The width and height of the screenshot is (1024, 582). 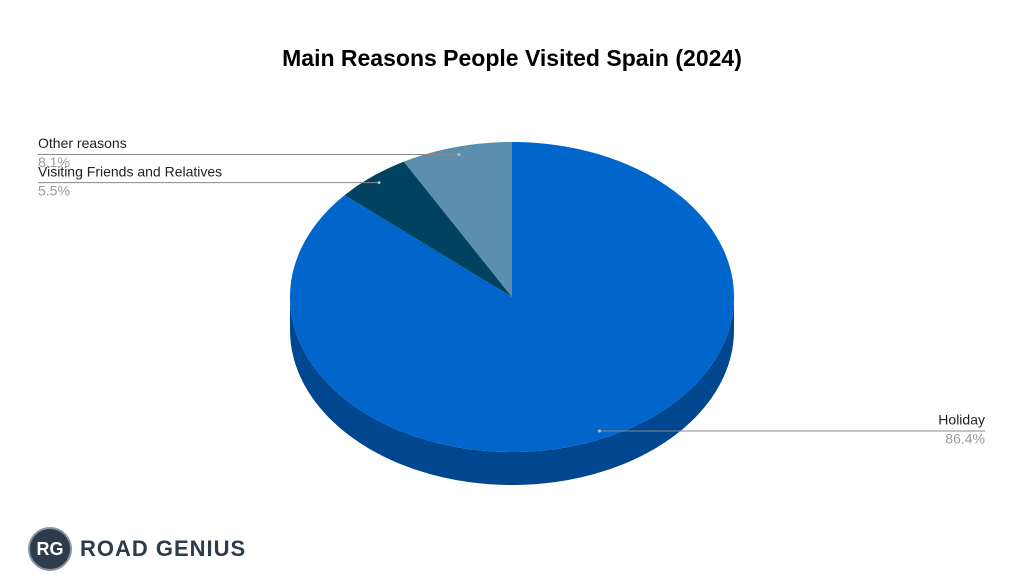 What do you see at coordinates (54, 190) in the screenshot?
I see `slice-value-label: 5.5%` at bounding box center [54, 190].